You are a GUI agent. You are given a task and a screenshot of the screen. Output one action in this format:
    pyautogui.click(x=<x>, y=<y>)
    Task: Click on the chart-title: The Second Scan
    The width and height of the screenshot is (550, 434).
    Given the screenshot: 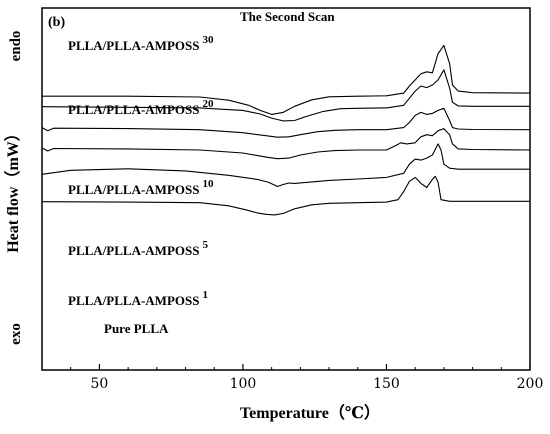 What is the action you would take?
    pyautogui.click(x=287, y=16)
    